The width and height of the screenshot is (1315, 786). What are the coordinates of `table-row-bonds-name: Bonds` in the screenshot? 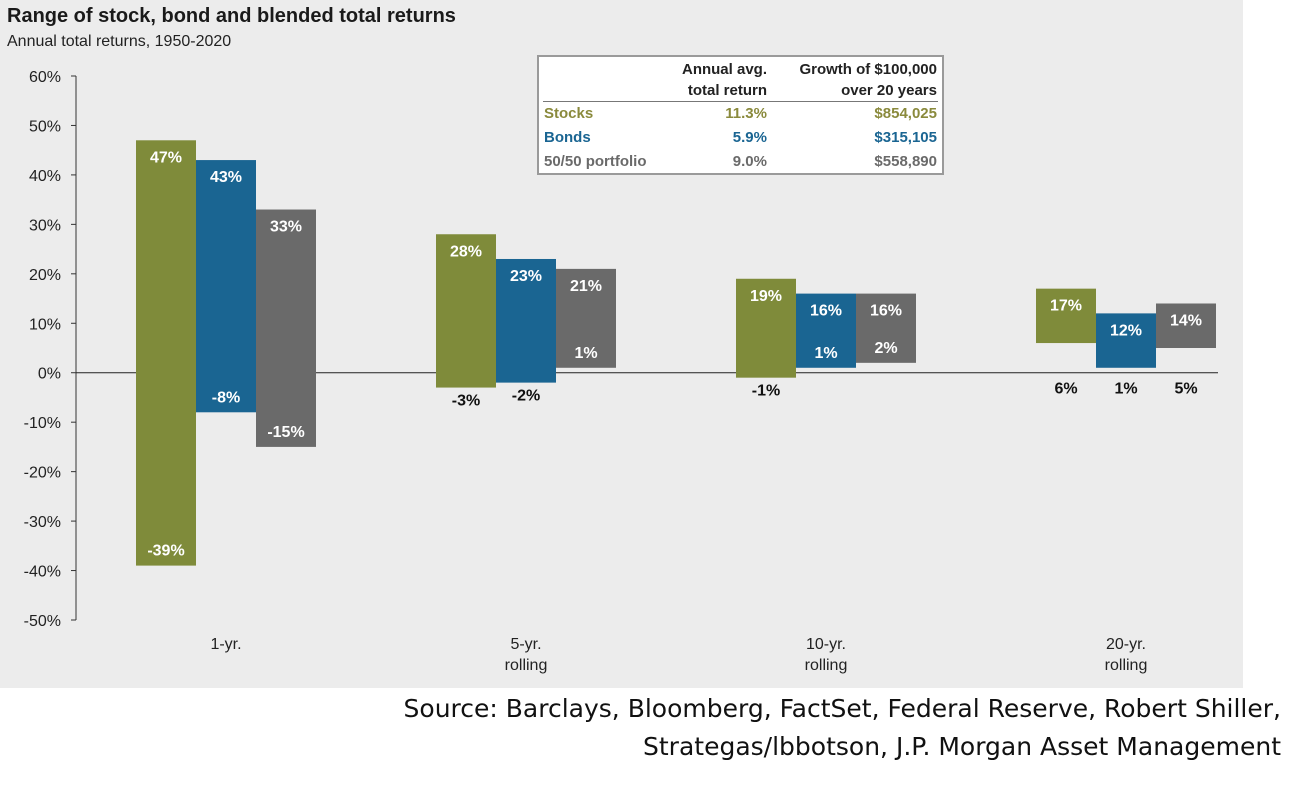 It's located at (567, 137).